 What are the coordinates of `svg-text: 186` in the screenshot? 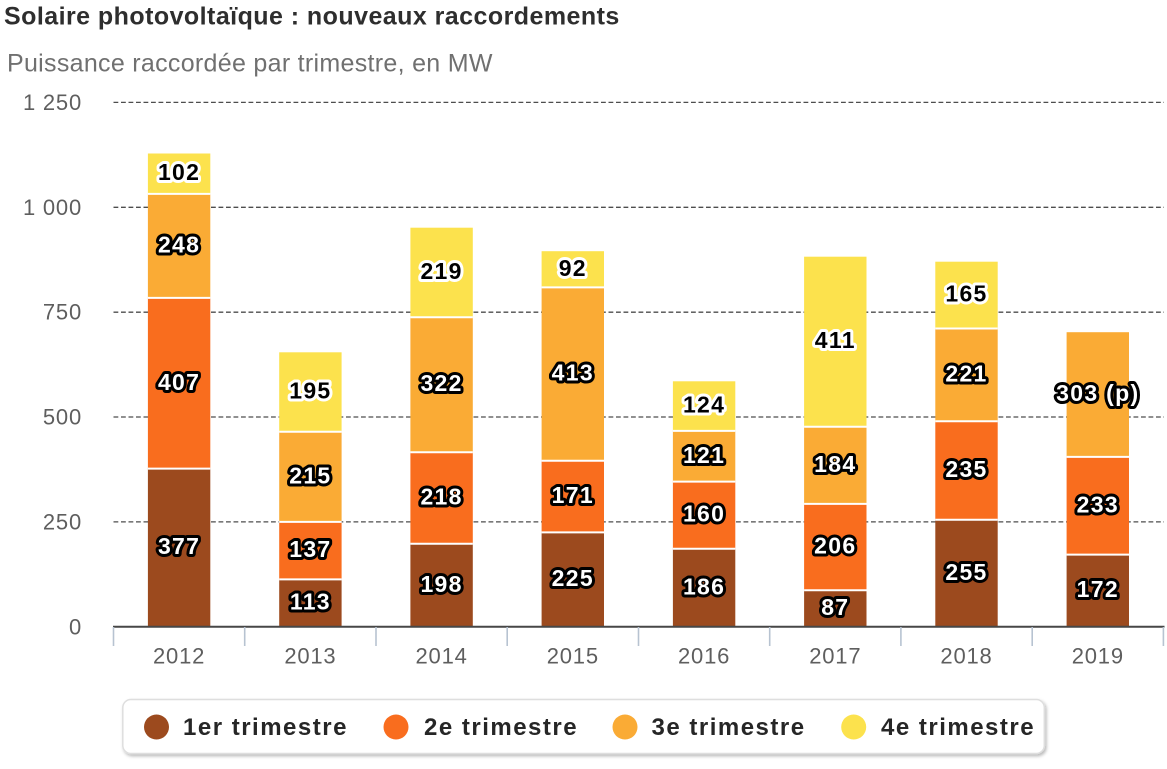 It's located at (704, 586).